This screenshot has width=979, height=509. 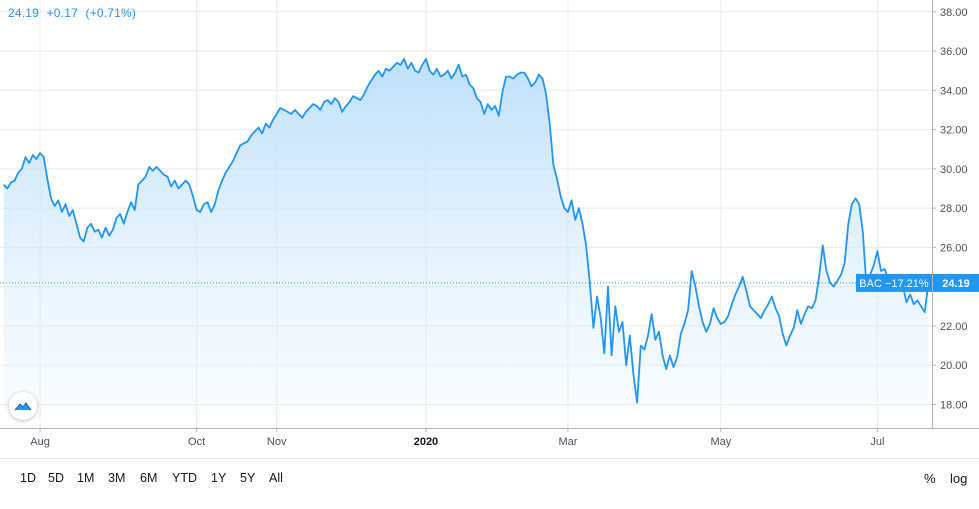 What do you see at coordinates (954, 170) in the screenshot?
I see `y-tick-label: 30.00` at bounding box center [954, 170].